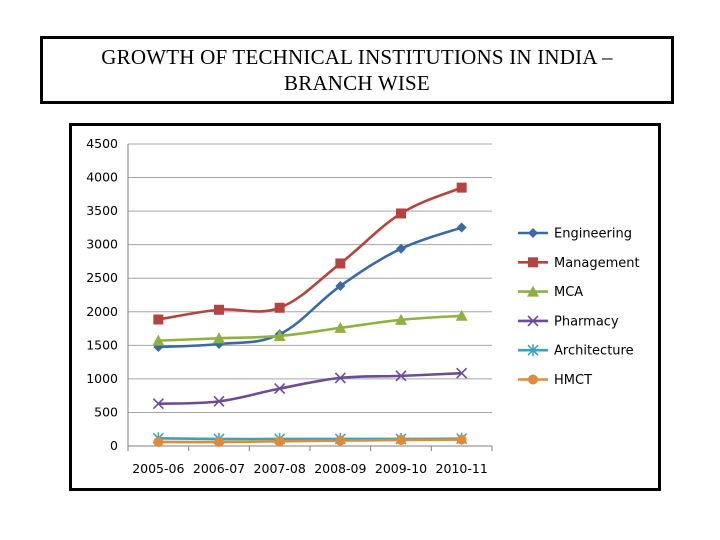 The image size is (720, 540). Describe the element at coordinates (102, 244) in the screenshot. I see `y-tick-label: 3000` at that location.